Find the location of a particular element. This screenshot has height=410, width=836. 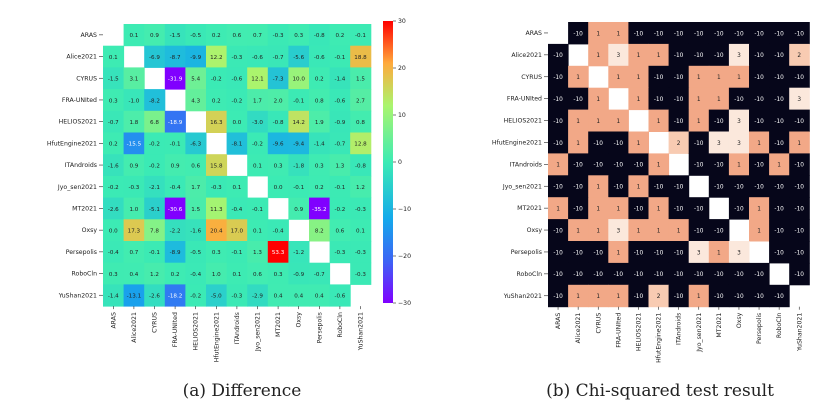

cell-label: 3 is located at coordinates (719, 144).